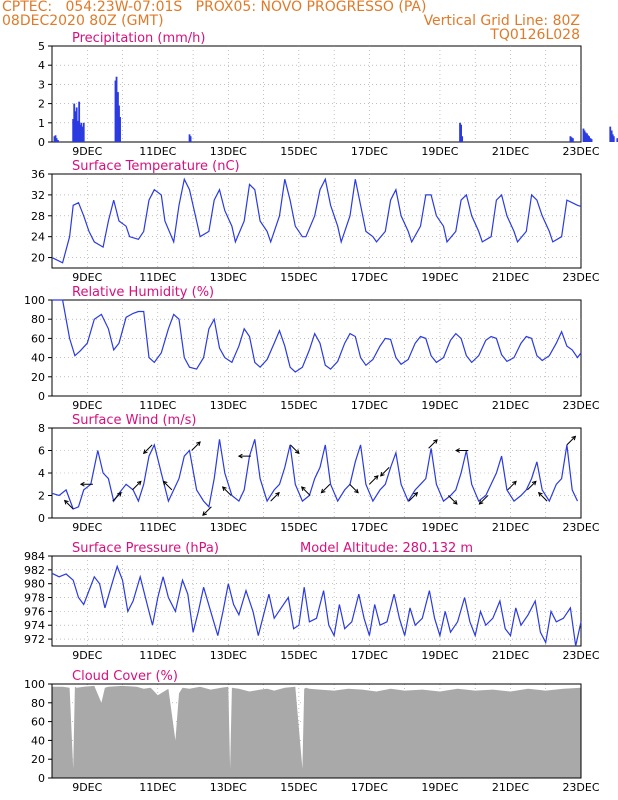 The image size is (618, 800). I want to click on panel-title: Surface Temperature (nC), so click(156, 166).